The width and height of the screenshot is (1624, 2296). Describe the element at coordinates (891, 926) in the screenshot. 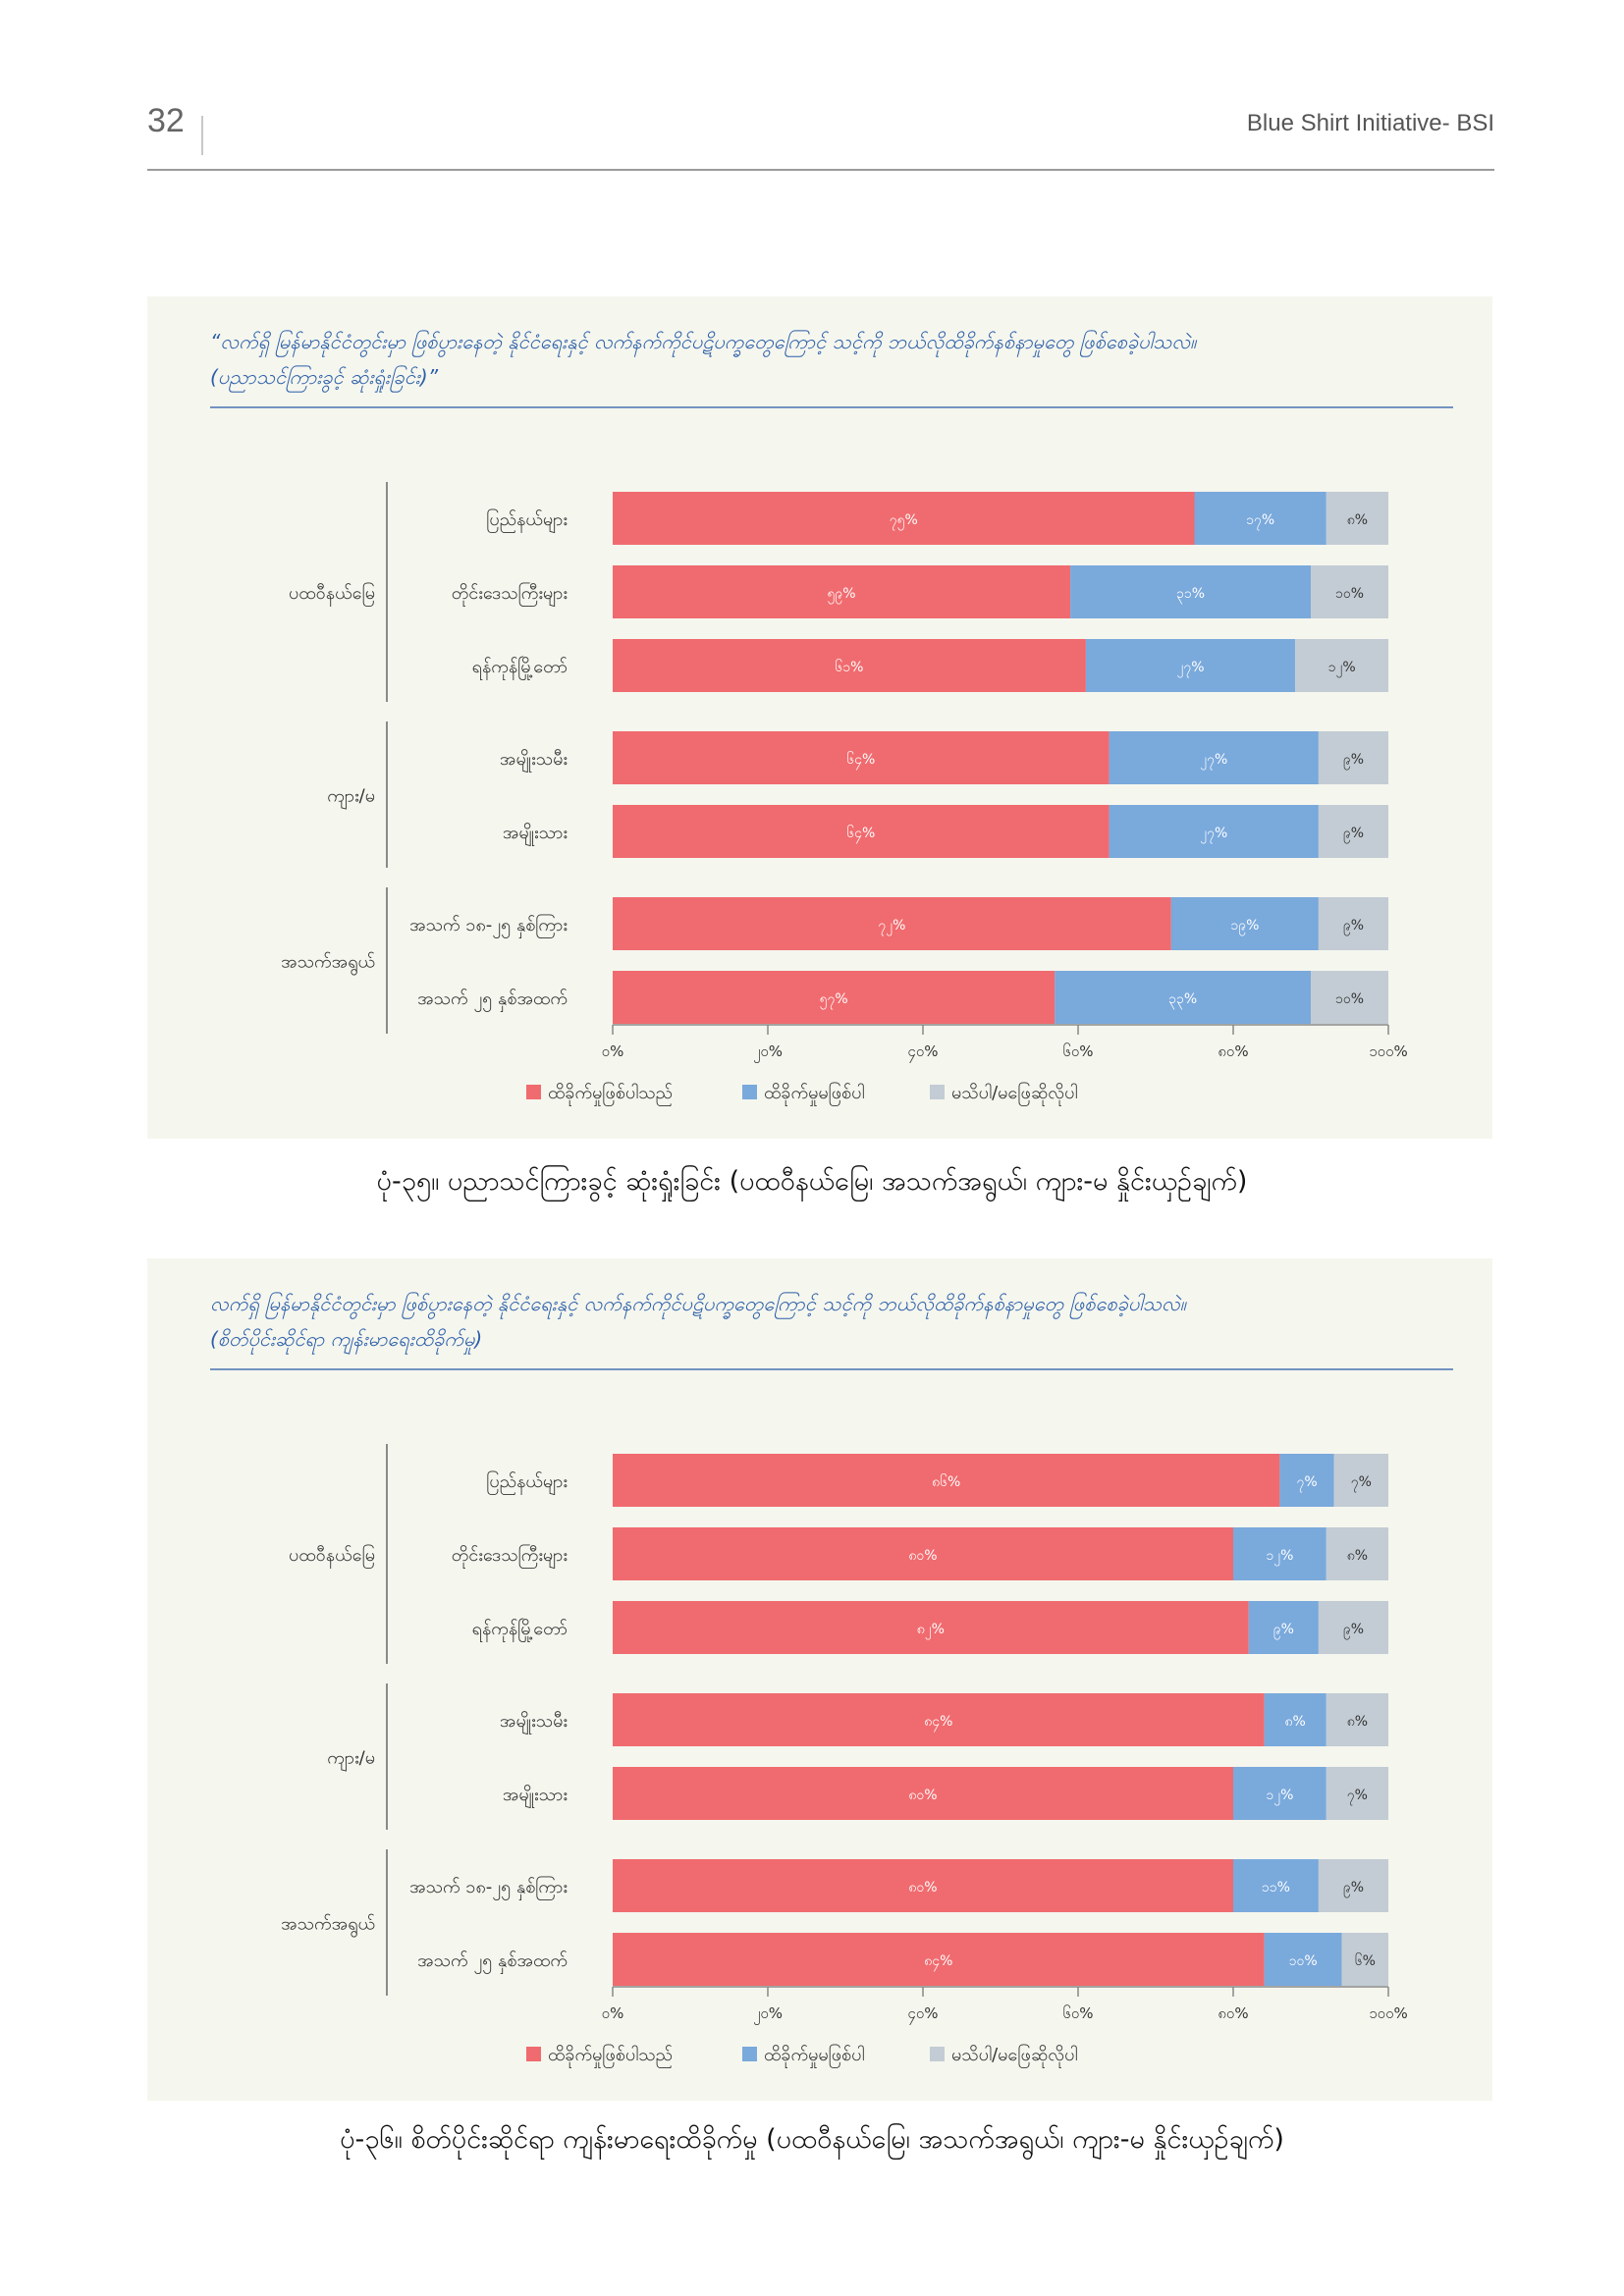

I see `data-label: ၇၂%` at that location.